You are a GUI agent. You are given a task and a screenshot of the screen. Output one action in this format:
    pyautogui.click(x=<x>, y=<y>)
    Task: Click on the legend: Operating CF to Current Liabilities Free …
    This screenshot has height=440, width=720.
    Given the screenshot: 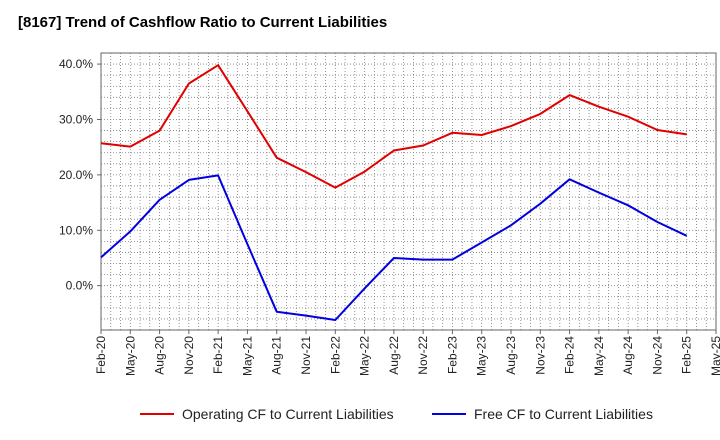 What is the action you would take?
    pyautogui.click(x=396, y=414)
    